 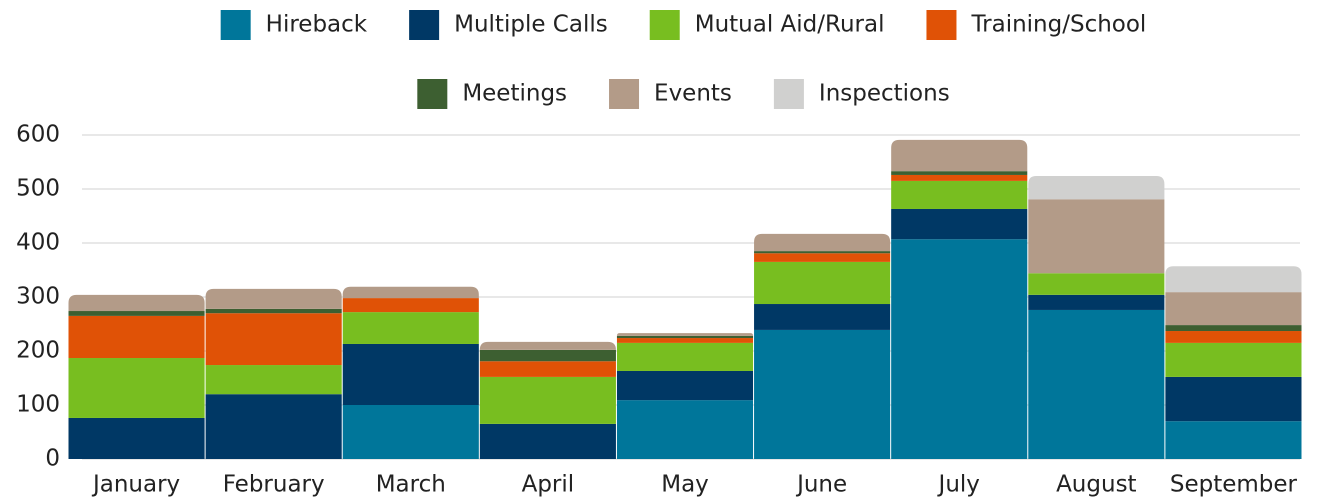 What do you see at coordinates (1234, 485) in the screenshot?
I see `x-tick-label: September` at bounding box center [1234, 485].